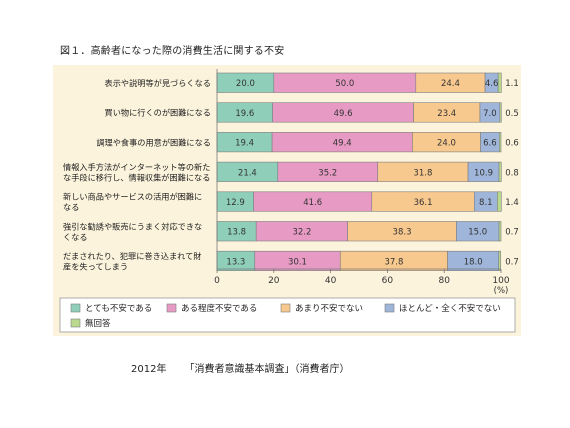  What do you see at coordinates (402, 233) in the screenshot?
I see `data-label: 38.3` at bounding box center [402, 233].